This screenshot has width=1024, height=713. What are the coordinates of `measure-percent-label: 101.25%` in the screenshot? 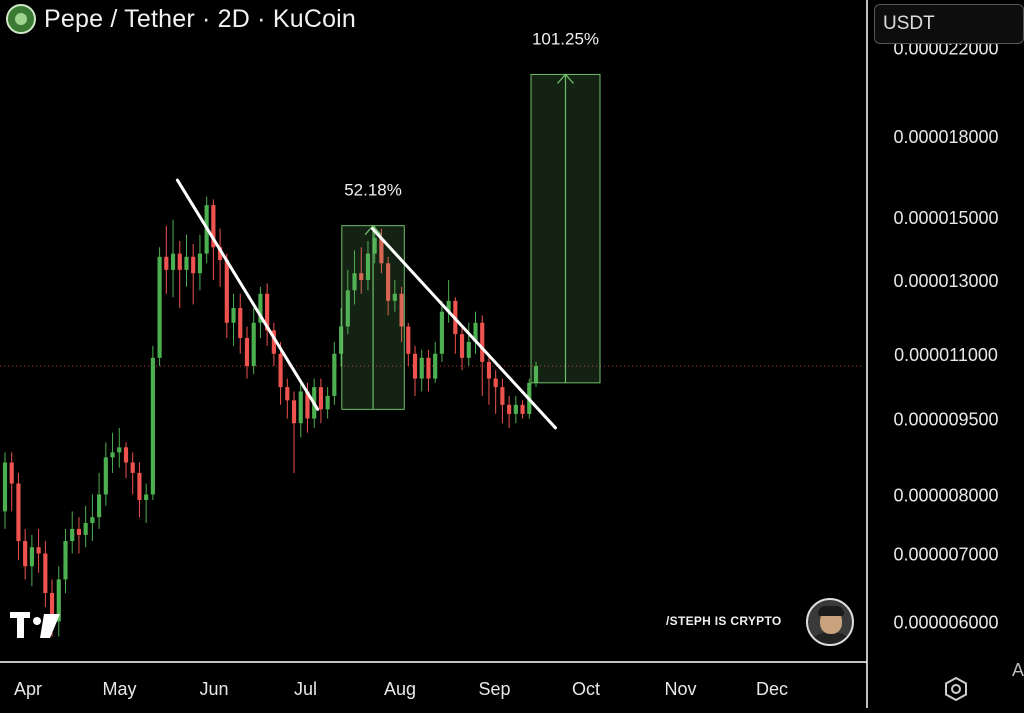 It's located at (565, 38).